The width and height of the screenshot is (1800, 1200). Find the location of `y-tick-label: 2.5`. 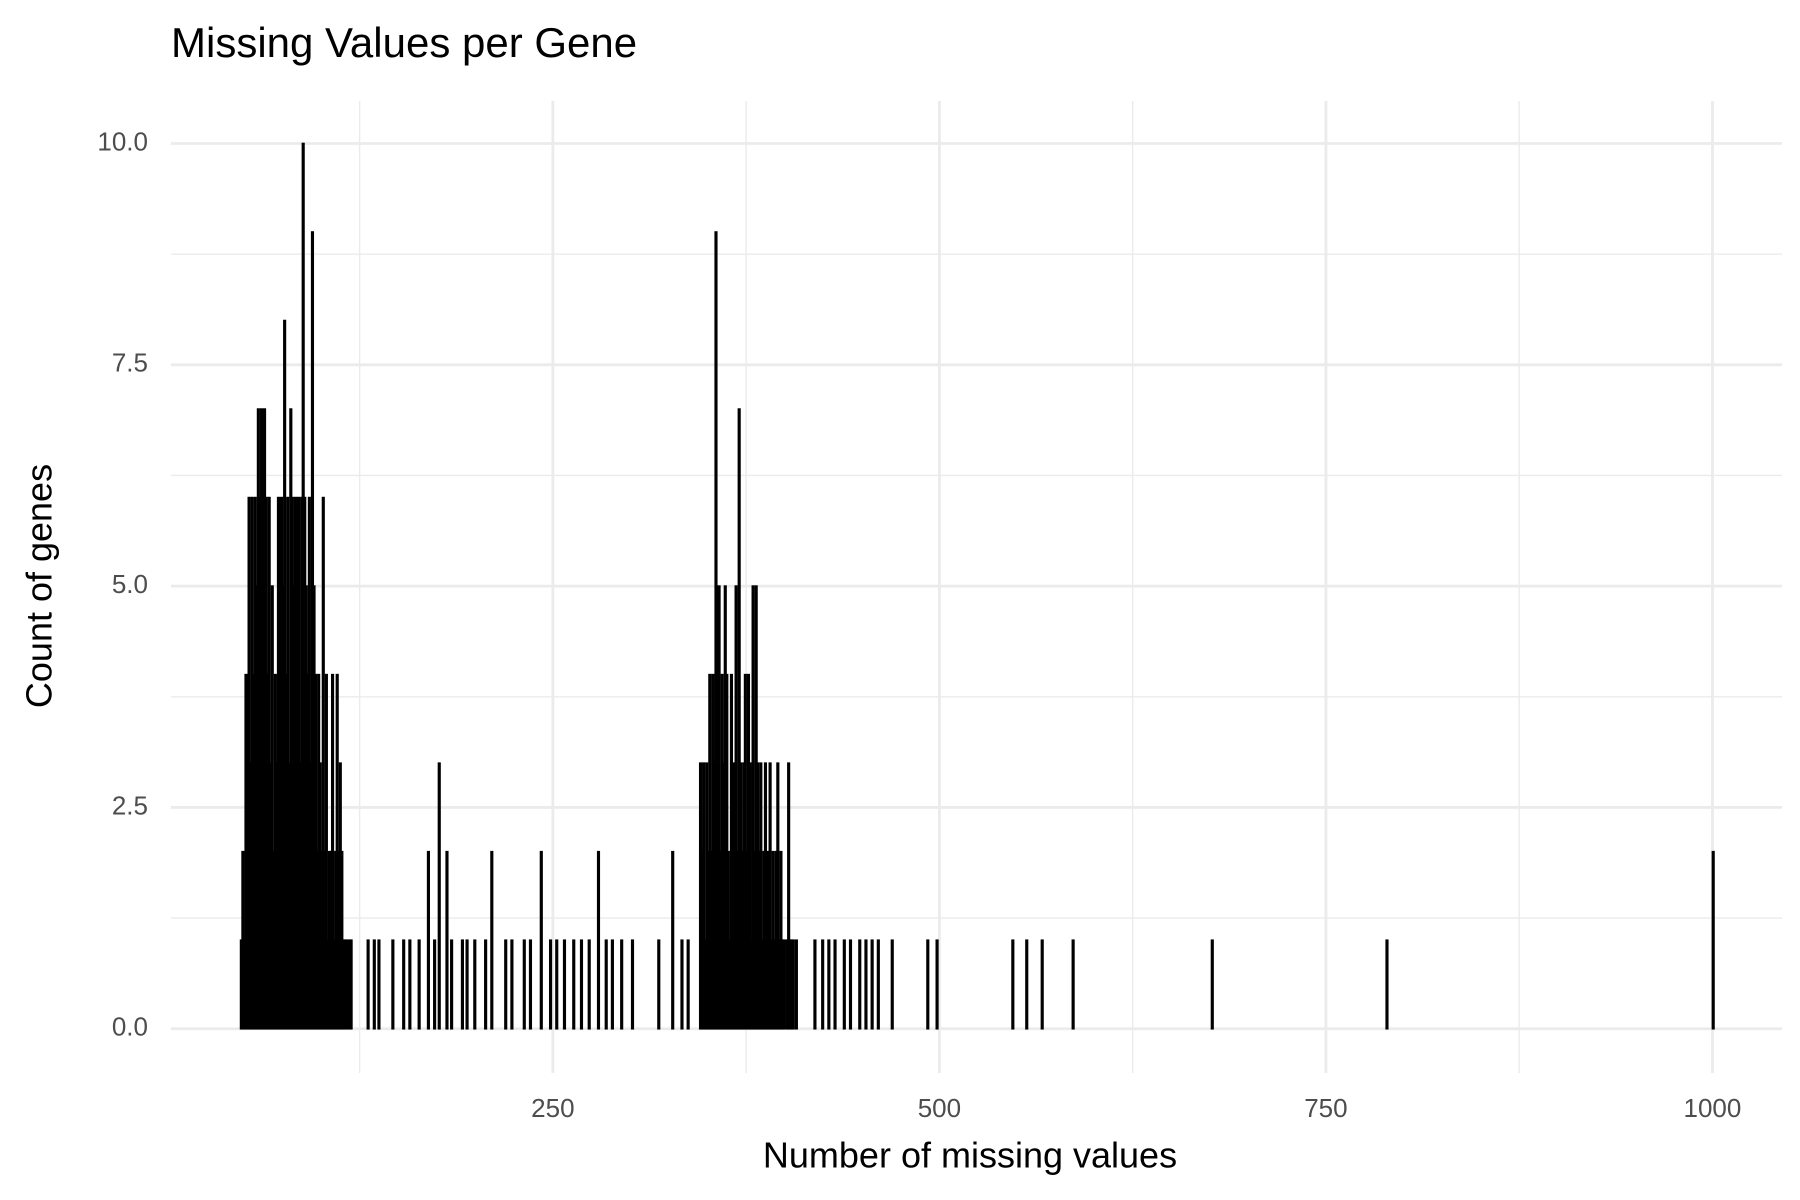

y-tick-label: 2.5 is located at coordinates (130, 805).